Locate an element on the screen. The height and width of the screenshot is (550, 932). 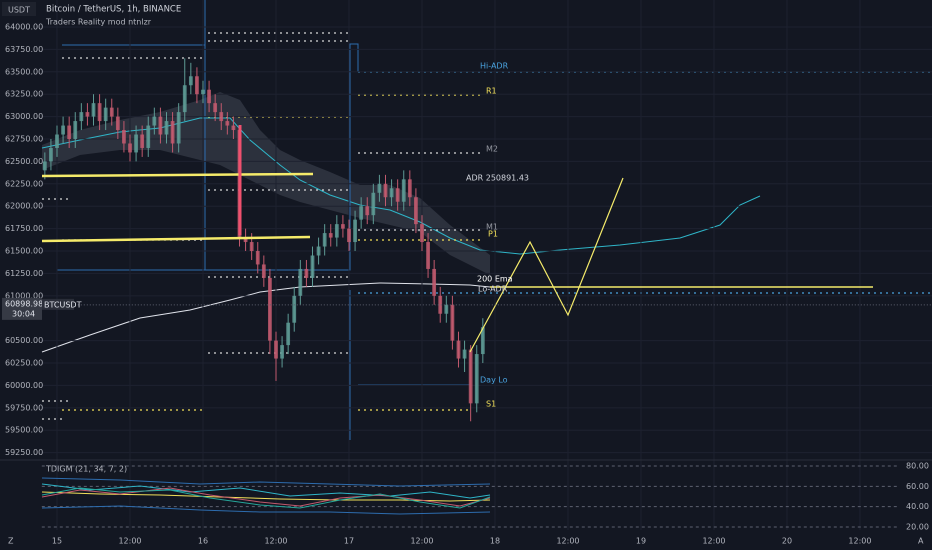
level-label: R1 is located at coordinates (491, 91).